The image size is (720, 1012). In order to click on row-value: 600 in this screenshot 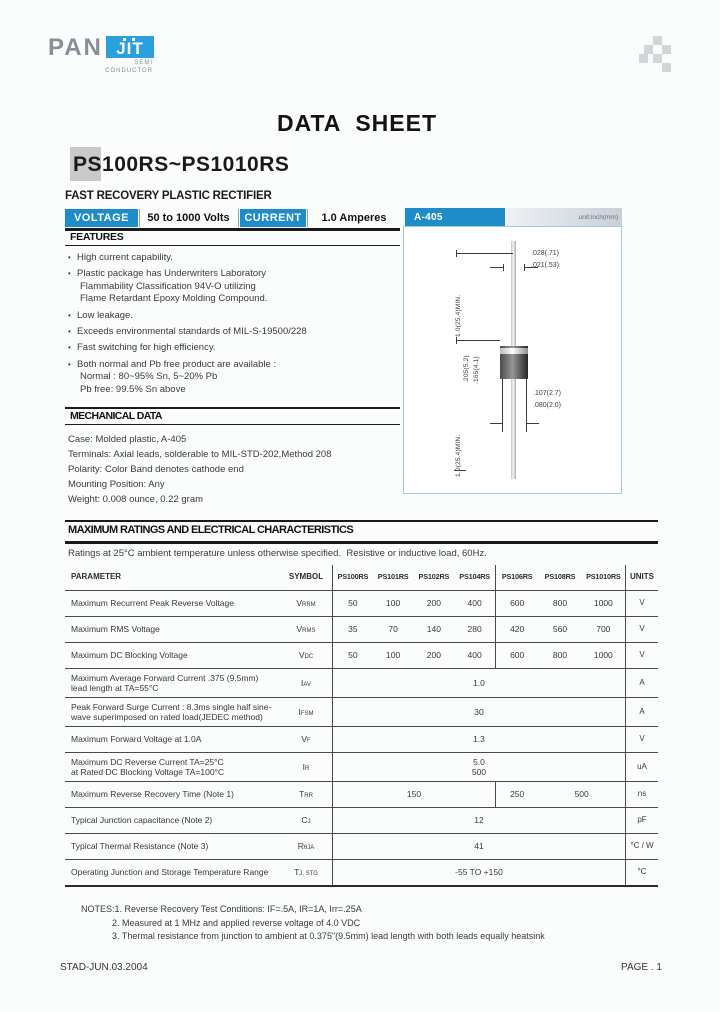, I will do `click(517, 655)`.